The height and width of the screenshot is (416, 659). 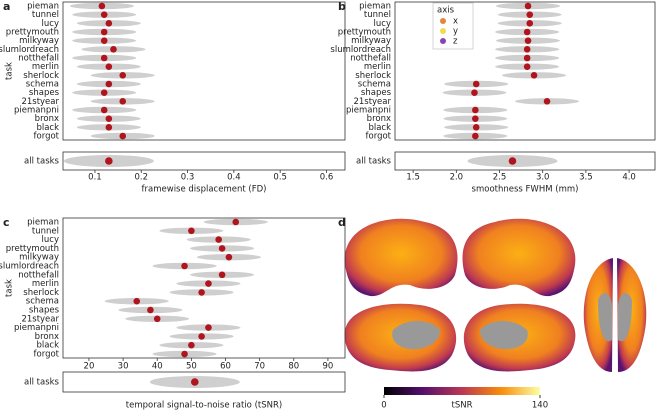 I want to click on x-tick-label: 40, so click(x=157, y=367).